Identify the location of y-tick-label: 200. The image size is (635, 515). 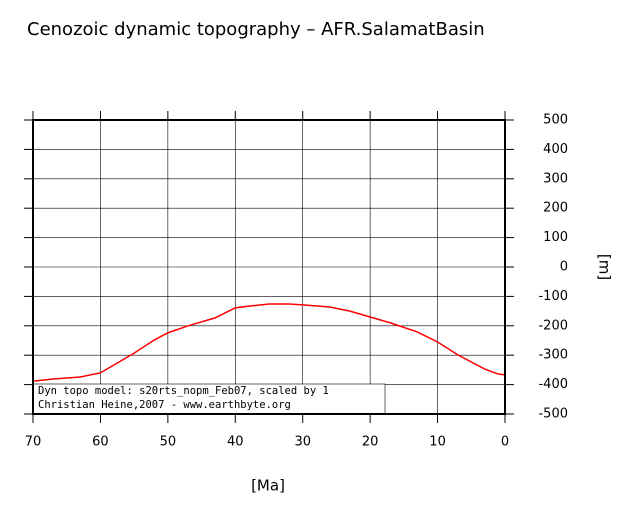
(555, 208).